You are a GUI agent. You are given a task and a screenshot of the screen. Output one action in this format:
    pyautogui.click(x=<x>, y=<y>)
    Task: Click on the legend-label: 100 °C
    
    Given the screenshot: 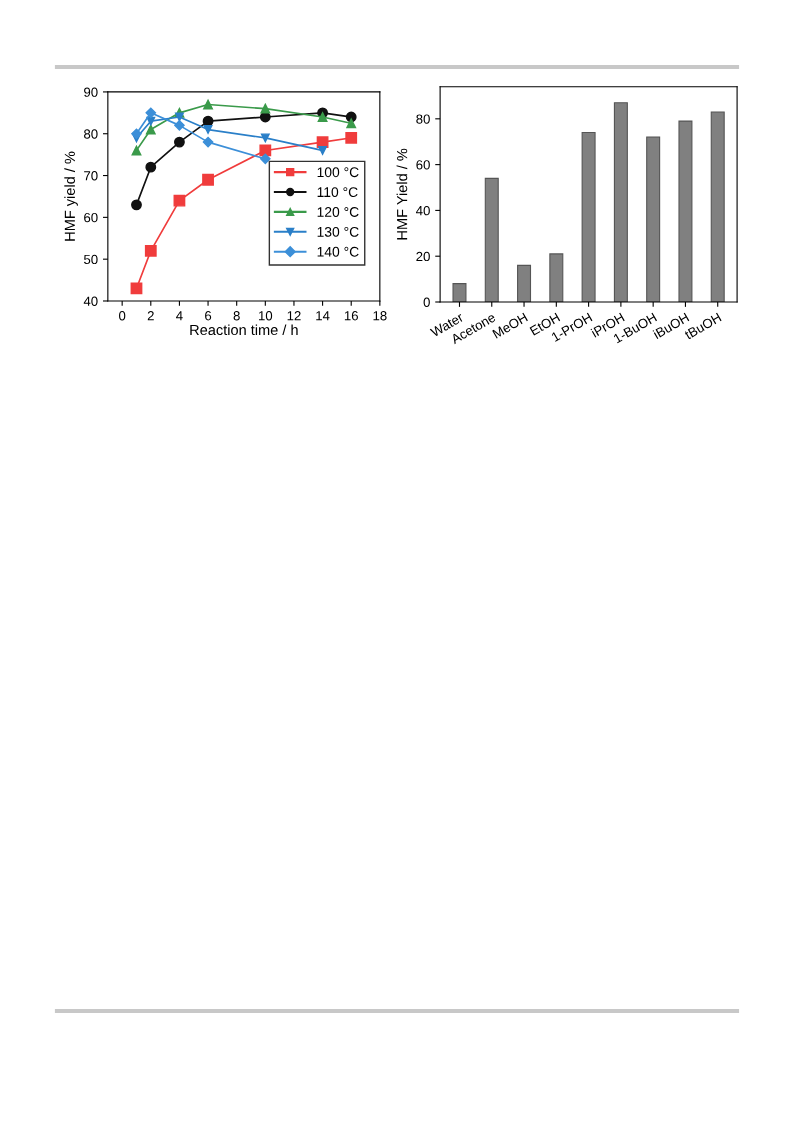 What is the action you would take?
    pyautogui.click(x=338, y=172)
    